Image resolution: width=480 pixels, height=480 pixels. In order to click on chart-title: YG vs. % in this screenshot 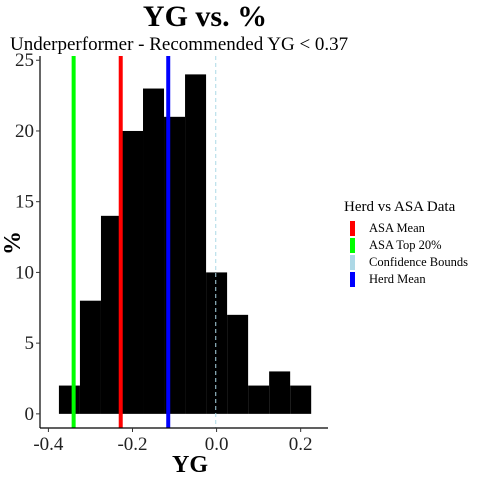, I will do `click(205, 16)`.